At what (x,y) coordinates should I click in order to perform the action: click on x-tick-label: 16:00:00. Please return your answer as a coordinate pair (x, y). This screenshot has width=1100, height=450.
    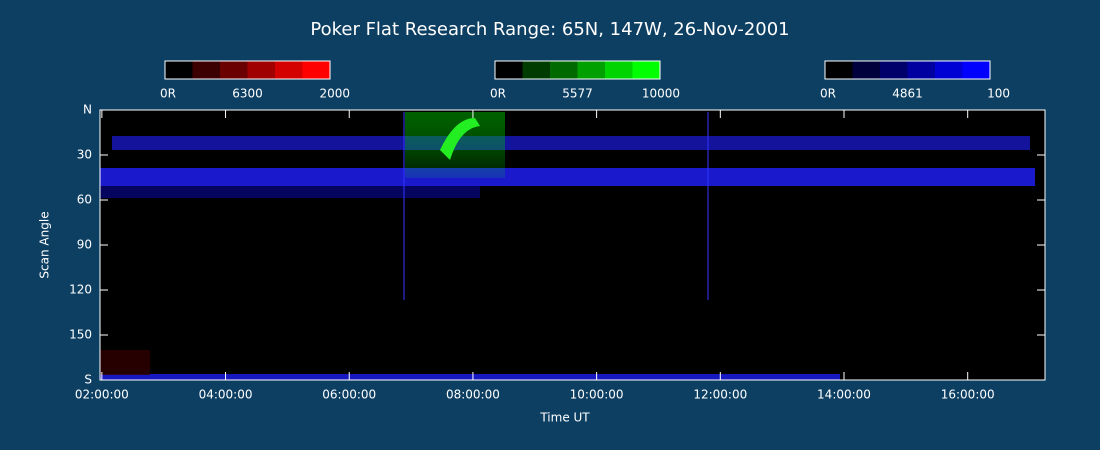
    Looking at the image, I should click on (968, 395).